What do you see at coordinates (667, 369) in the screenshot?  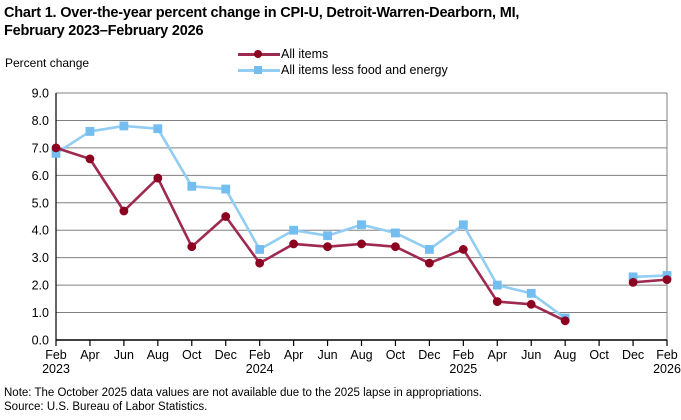 I see `x-axis-tick-label-year: 2026` at bounding box center [667, 369].